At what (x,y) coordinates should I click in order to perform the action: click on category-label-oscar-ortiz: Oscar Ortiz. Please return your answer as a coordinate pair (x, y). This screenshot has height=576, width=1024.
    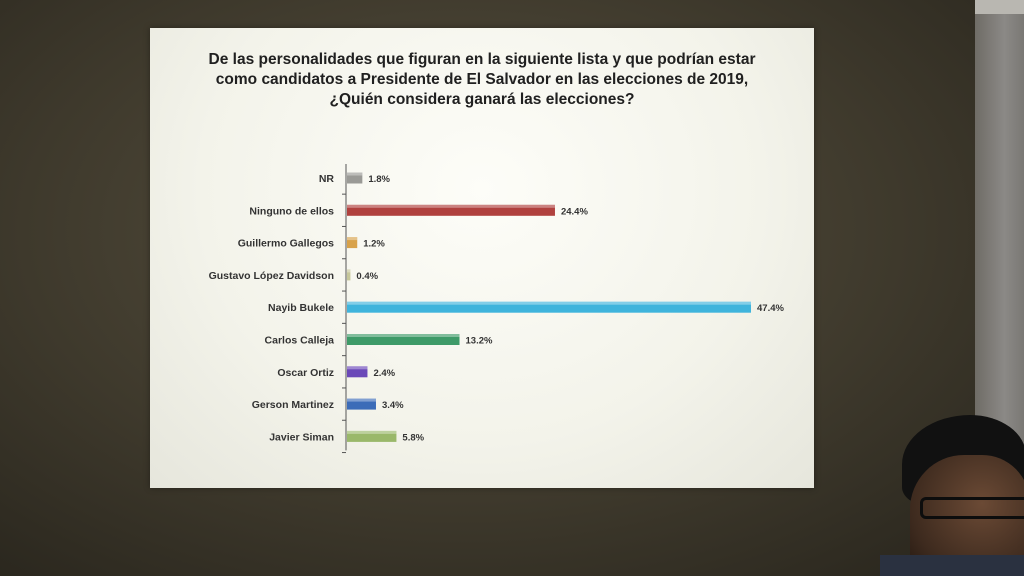
    Looking at the image, I should click on (305, 373).